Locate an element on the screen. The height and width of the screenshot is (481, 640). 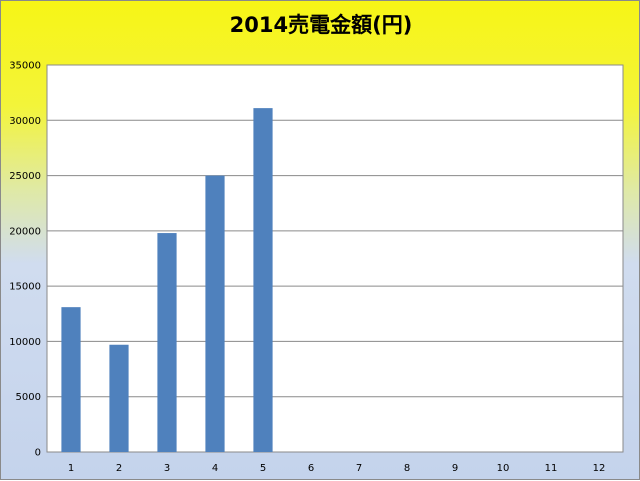
y-tick-label: 10000 is located at coordinates (25, 342).